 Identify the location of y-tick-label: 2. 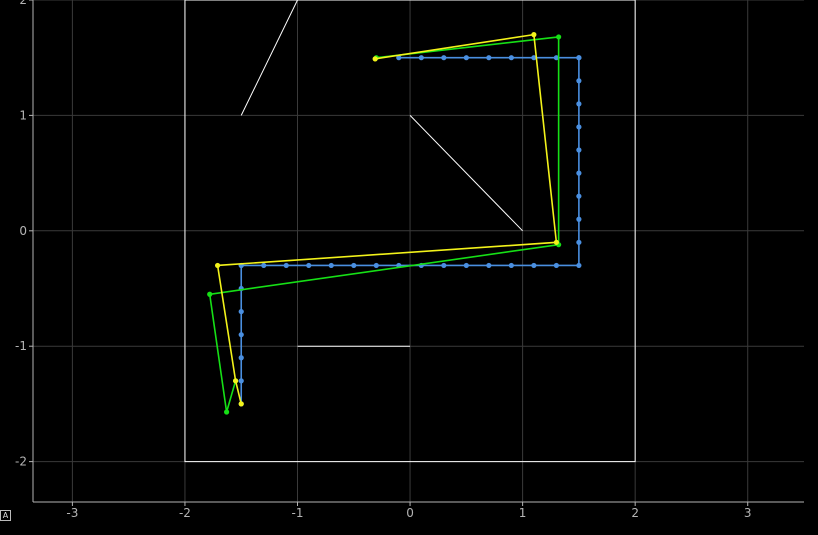
(23, 3).